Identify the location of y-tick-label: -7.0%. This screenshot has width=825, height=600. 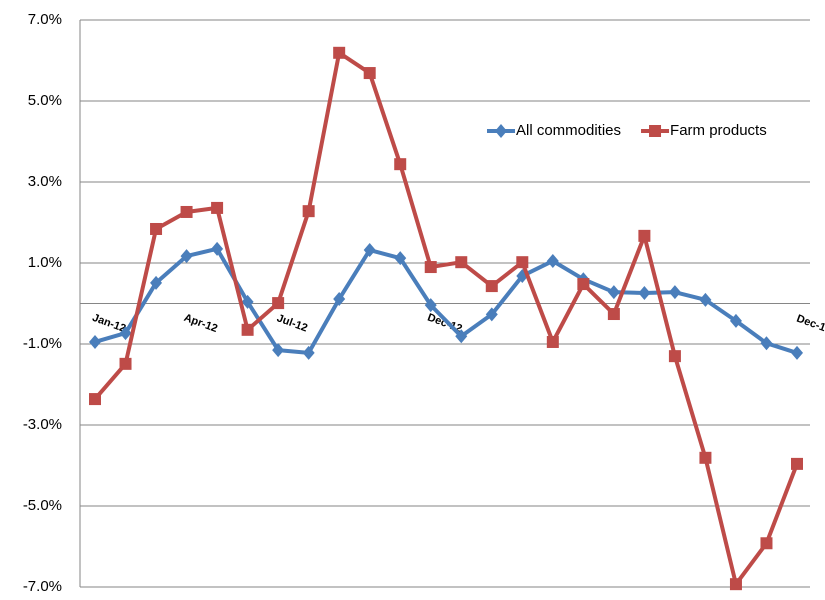
(42, 586).